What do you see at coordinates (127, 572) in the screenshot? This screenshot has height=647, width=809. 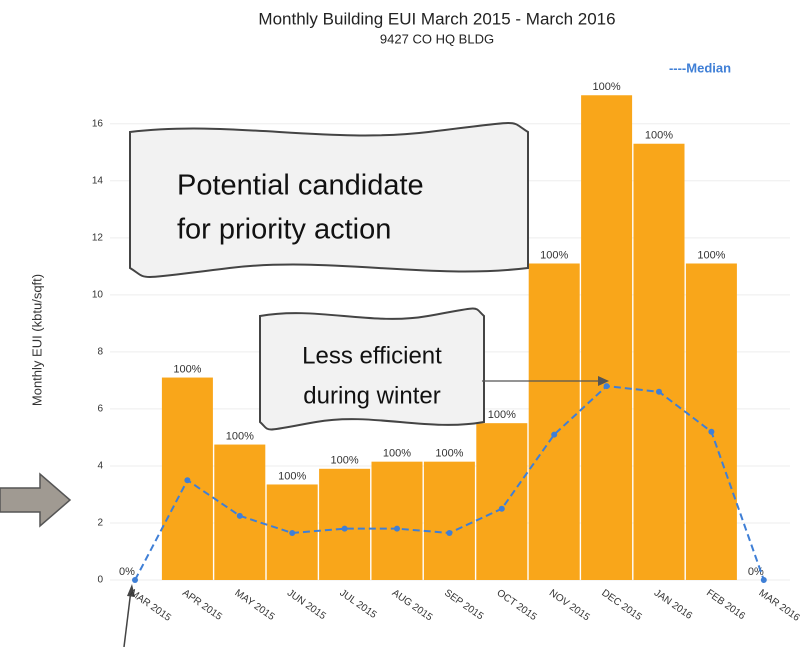 I see `bar-label: 0%` at bounding box center [127, 572].